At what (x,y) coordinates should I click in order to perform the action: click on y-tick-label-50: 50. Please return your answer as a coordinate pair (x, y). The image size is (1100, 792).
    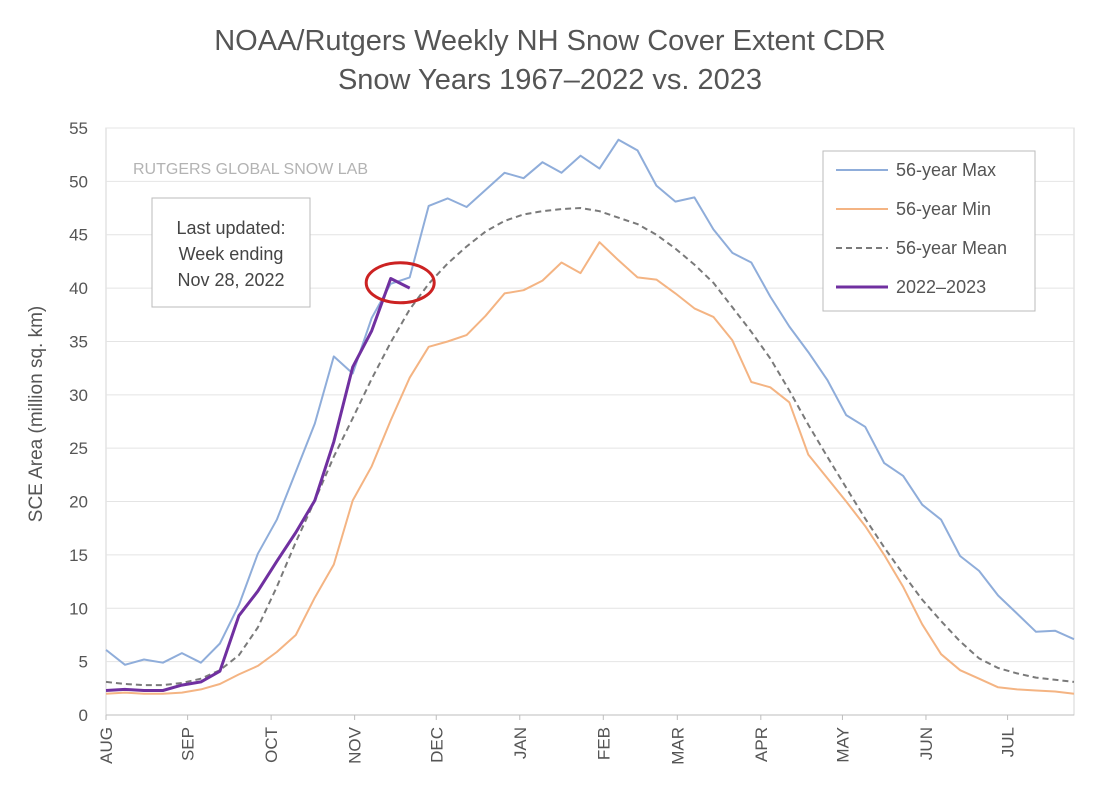
    Looking at the image, I should click on (78, 181).